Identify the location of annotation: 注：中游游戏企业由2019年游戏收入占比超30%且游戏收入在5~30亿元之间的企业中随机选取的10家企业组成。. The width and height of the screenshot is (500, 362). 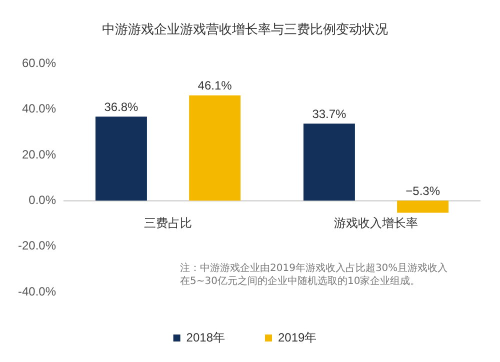
(314, 275).